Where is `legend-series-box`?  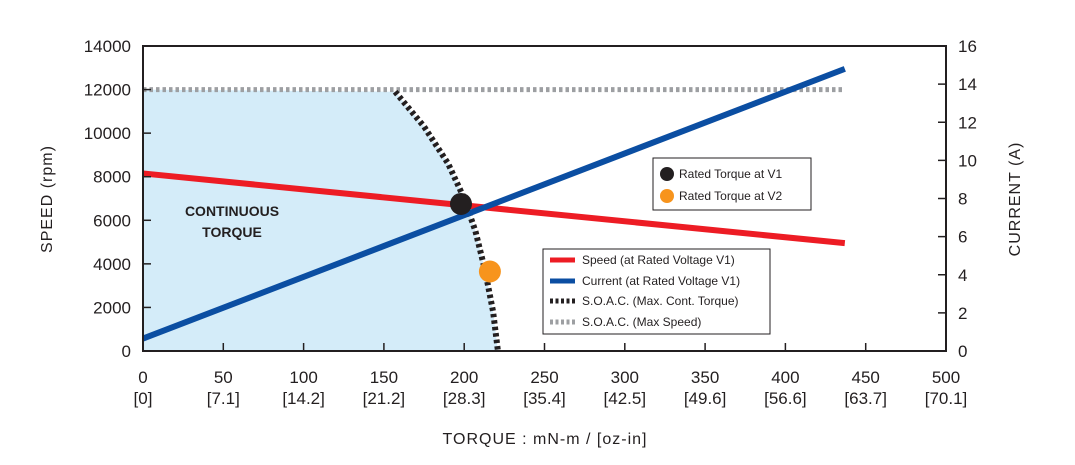
legend-series-box is located at coordinates (656, 291).